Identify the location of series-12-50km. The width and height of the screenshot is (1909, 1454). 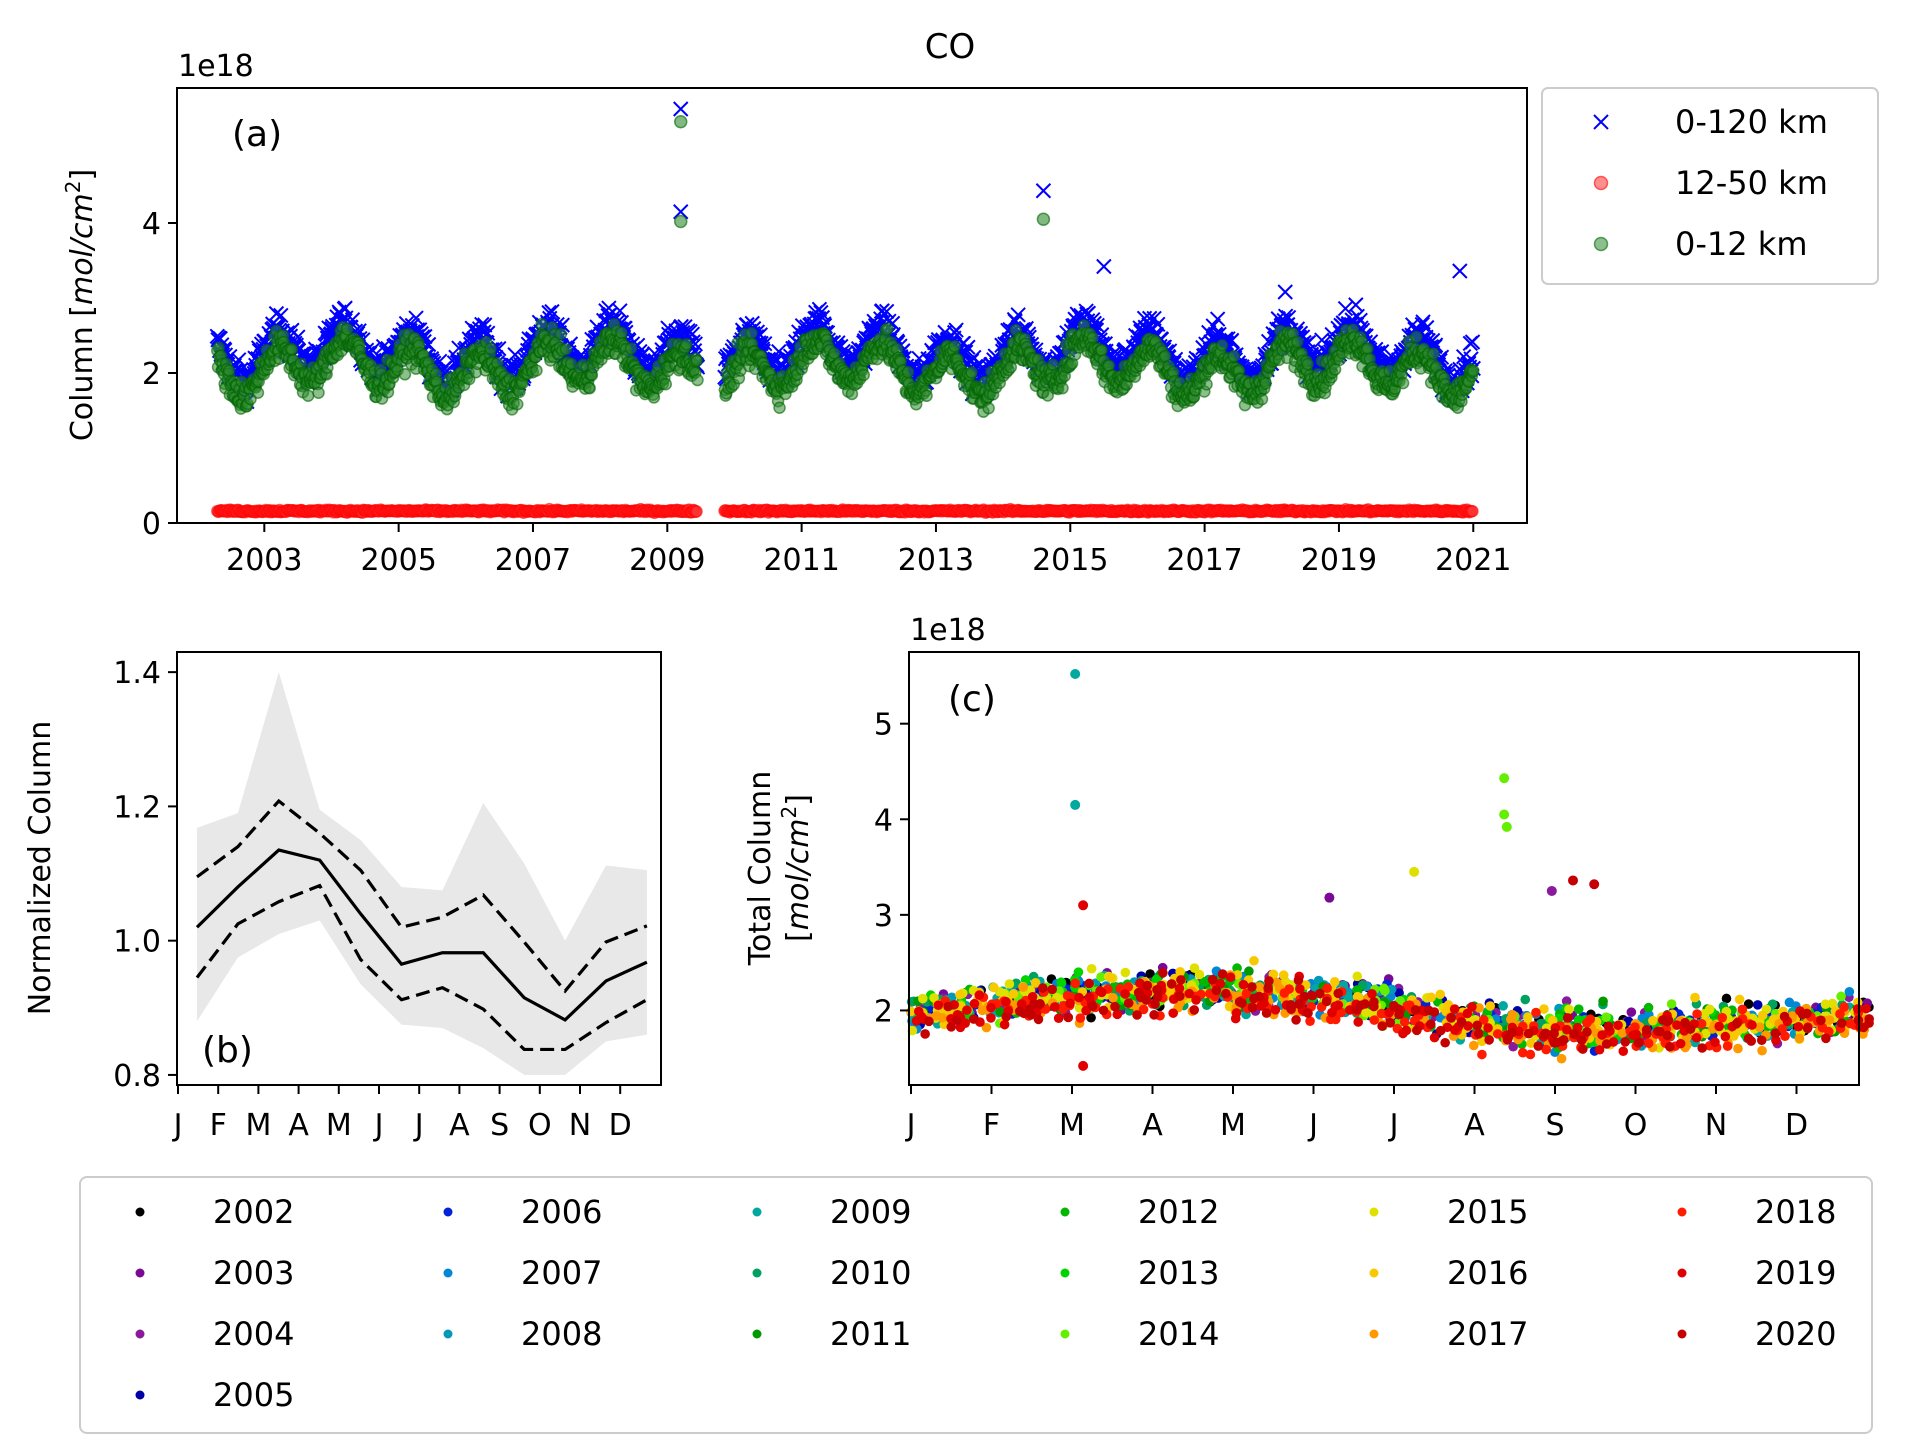
(845, 511).